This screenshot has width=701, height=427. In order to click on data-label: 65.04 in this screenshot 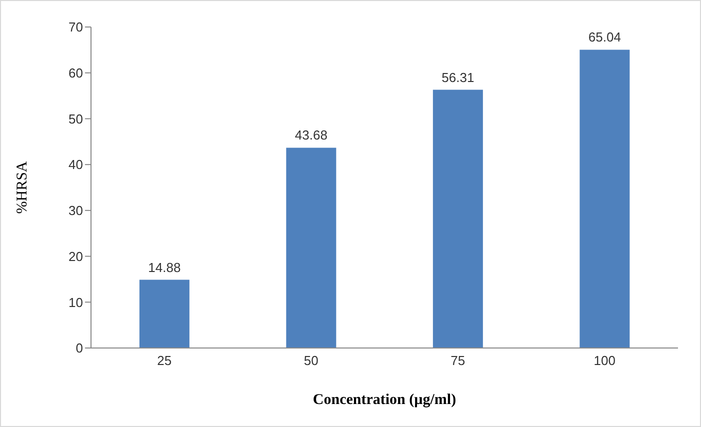, I will do `click(604, 37)`.